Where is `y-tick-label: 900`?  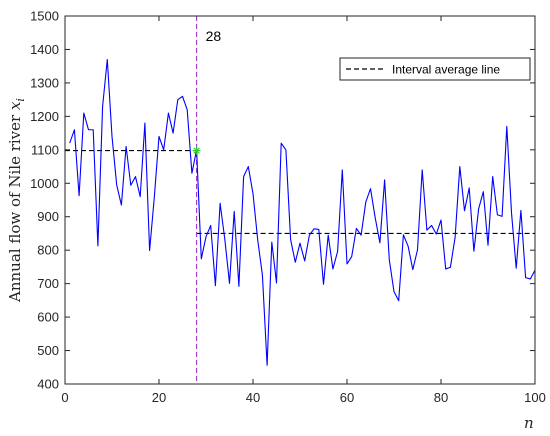
y-tick-label: 900 is located at coordinates (48, 216).